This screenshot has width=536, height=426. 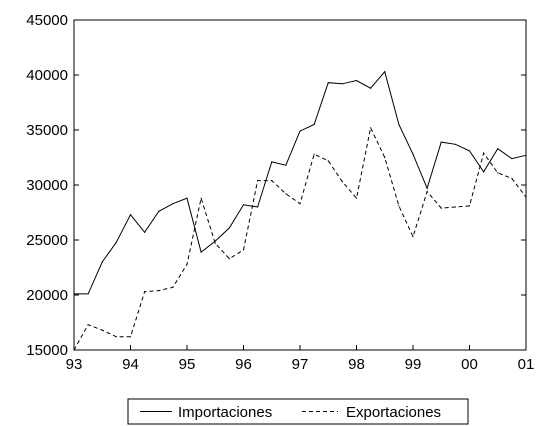 What do you see at coordinates (47, 185) in the screenshot?
I see `y-tick-label: 30000` at bounding box center [47, 185].